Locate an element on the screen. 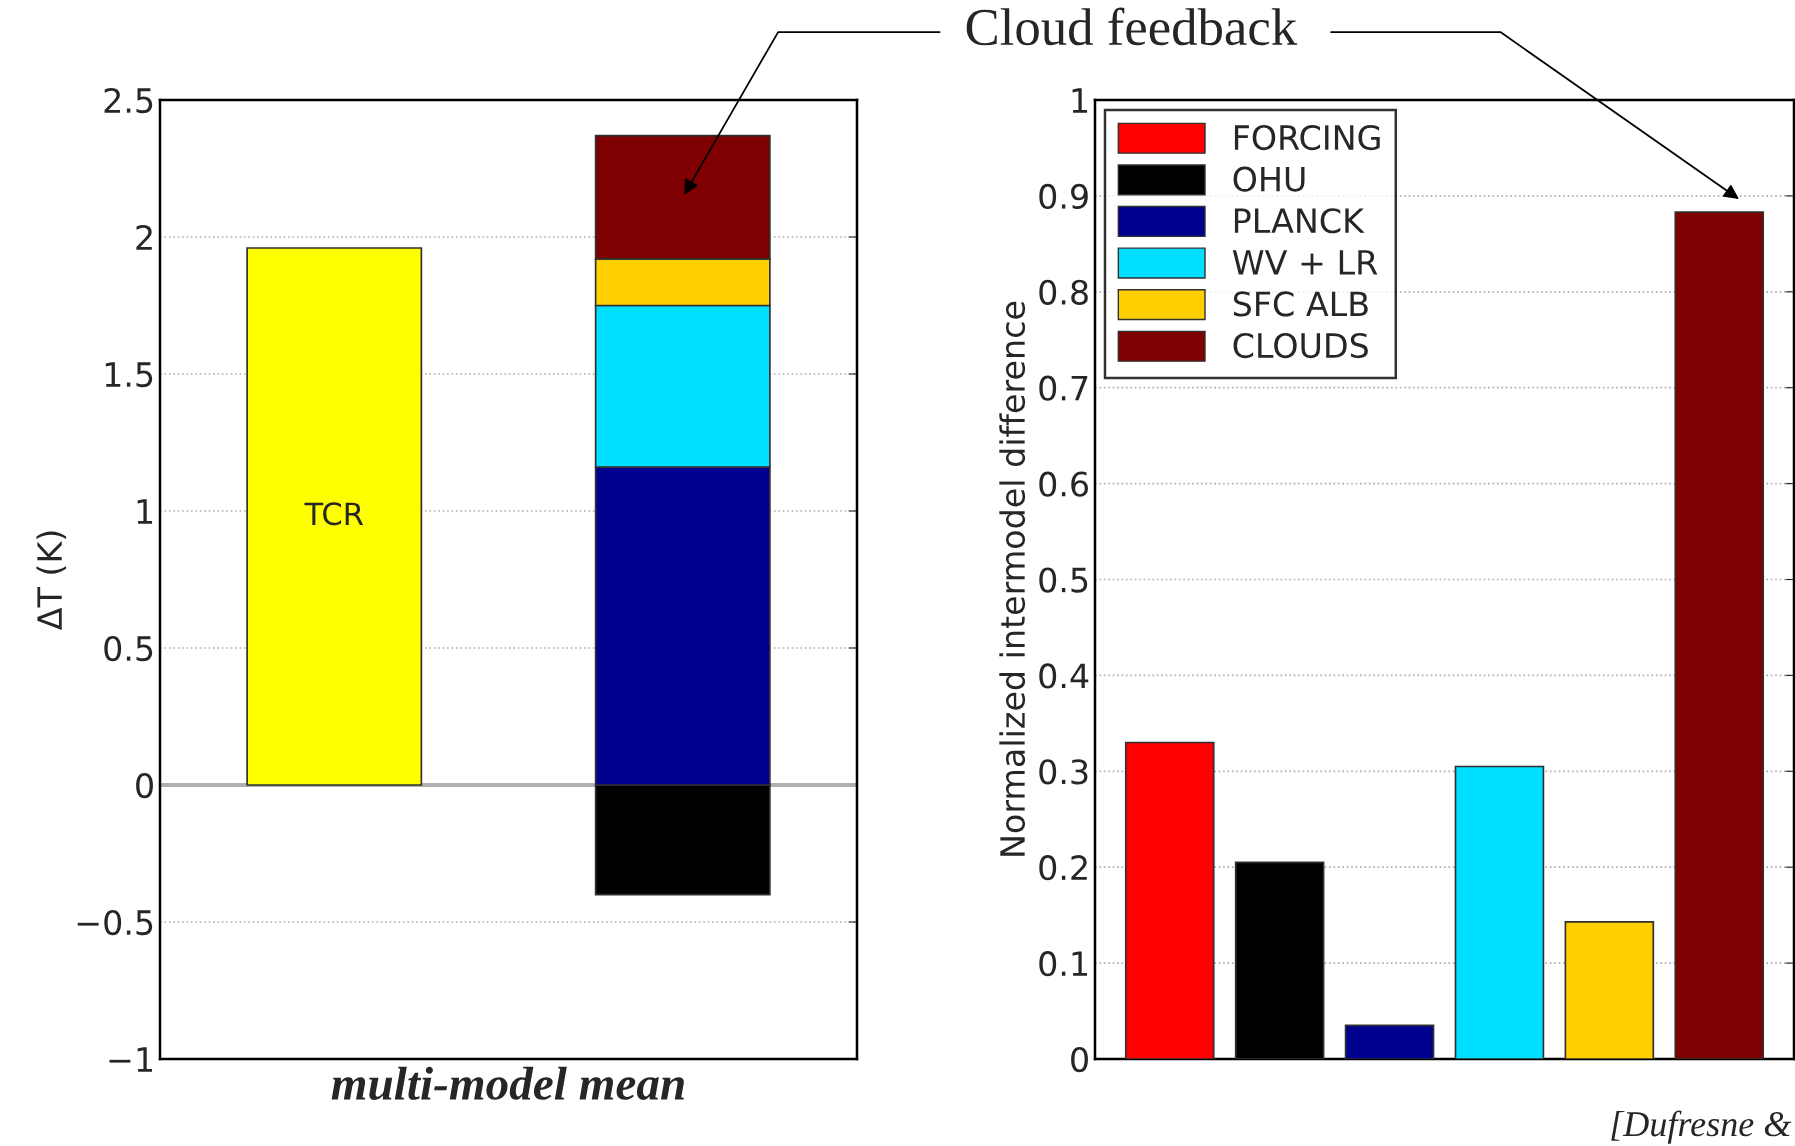 This screenshot has width=1795, height=1146. y-tick-label: 0.9 is located at coordinates (1063, 196).